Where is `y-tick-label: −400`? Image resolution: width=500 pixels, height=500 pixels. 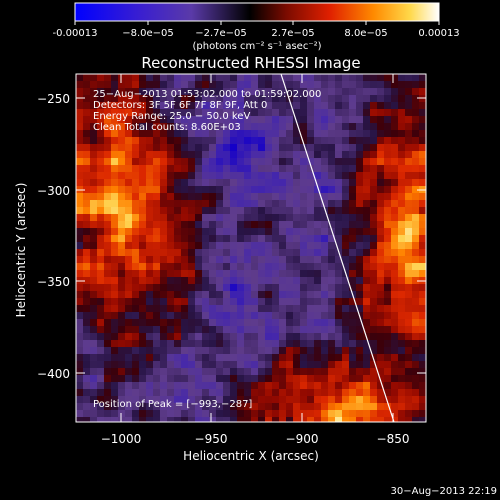 y-tick-label: −400 is located at coordinates (53, 374).